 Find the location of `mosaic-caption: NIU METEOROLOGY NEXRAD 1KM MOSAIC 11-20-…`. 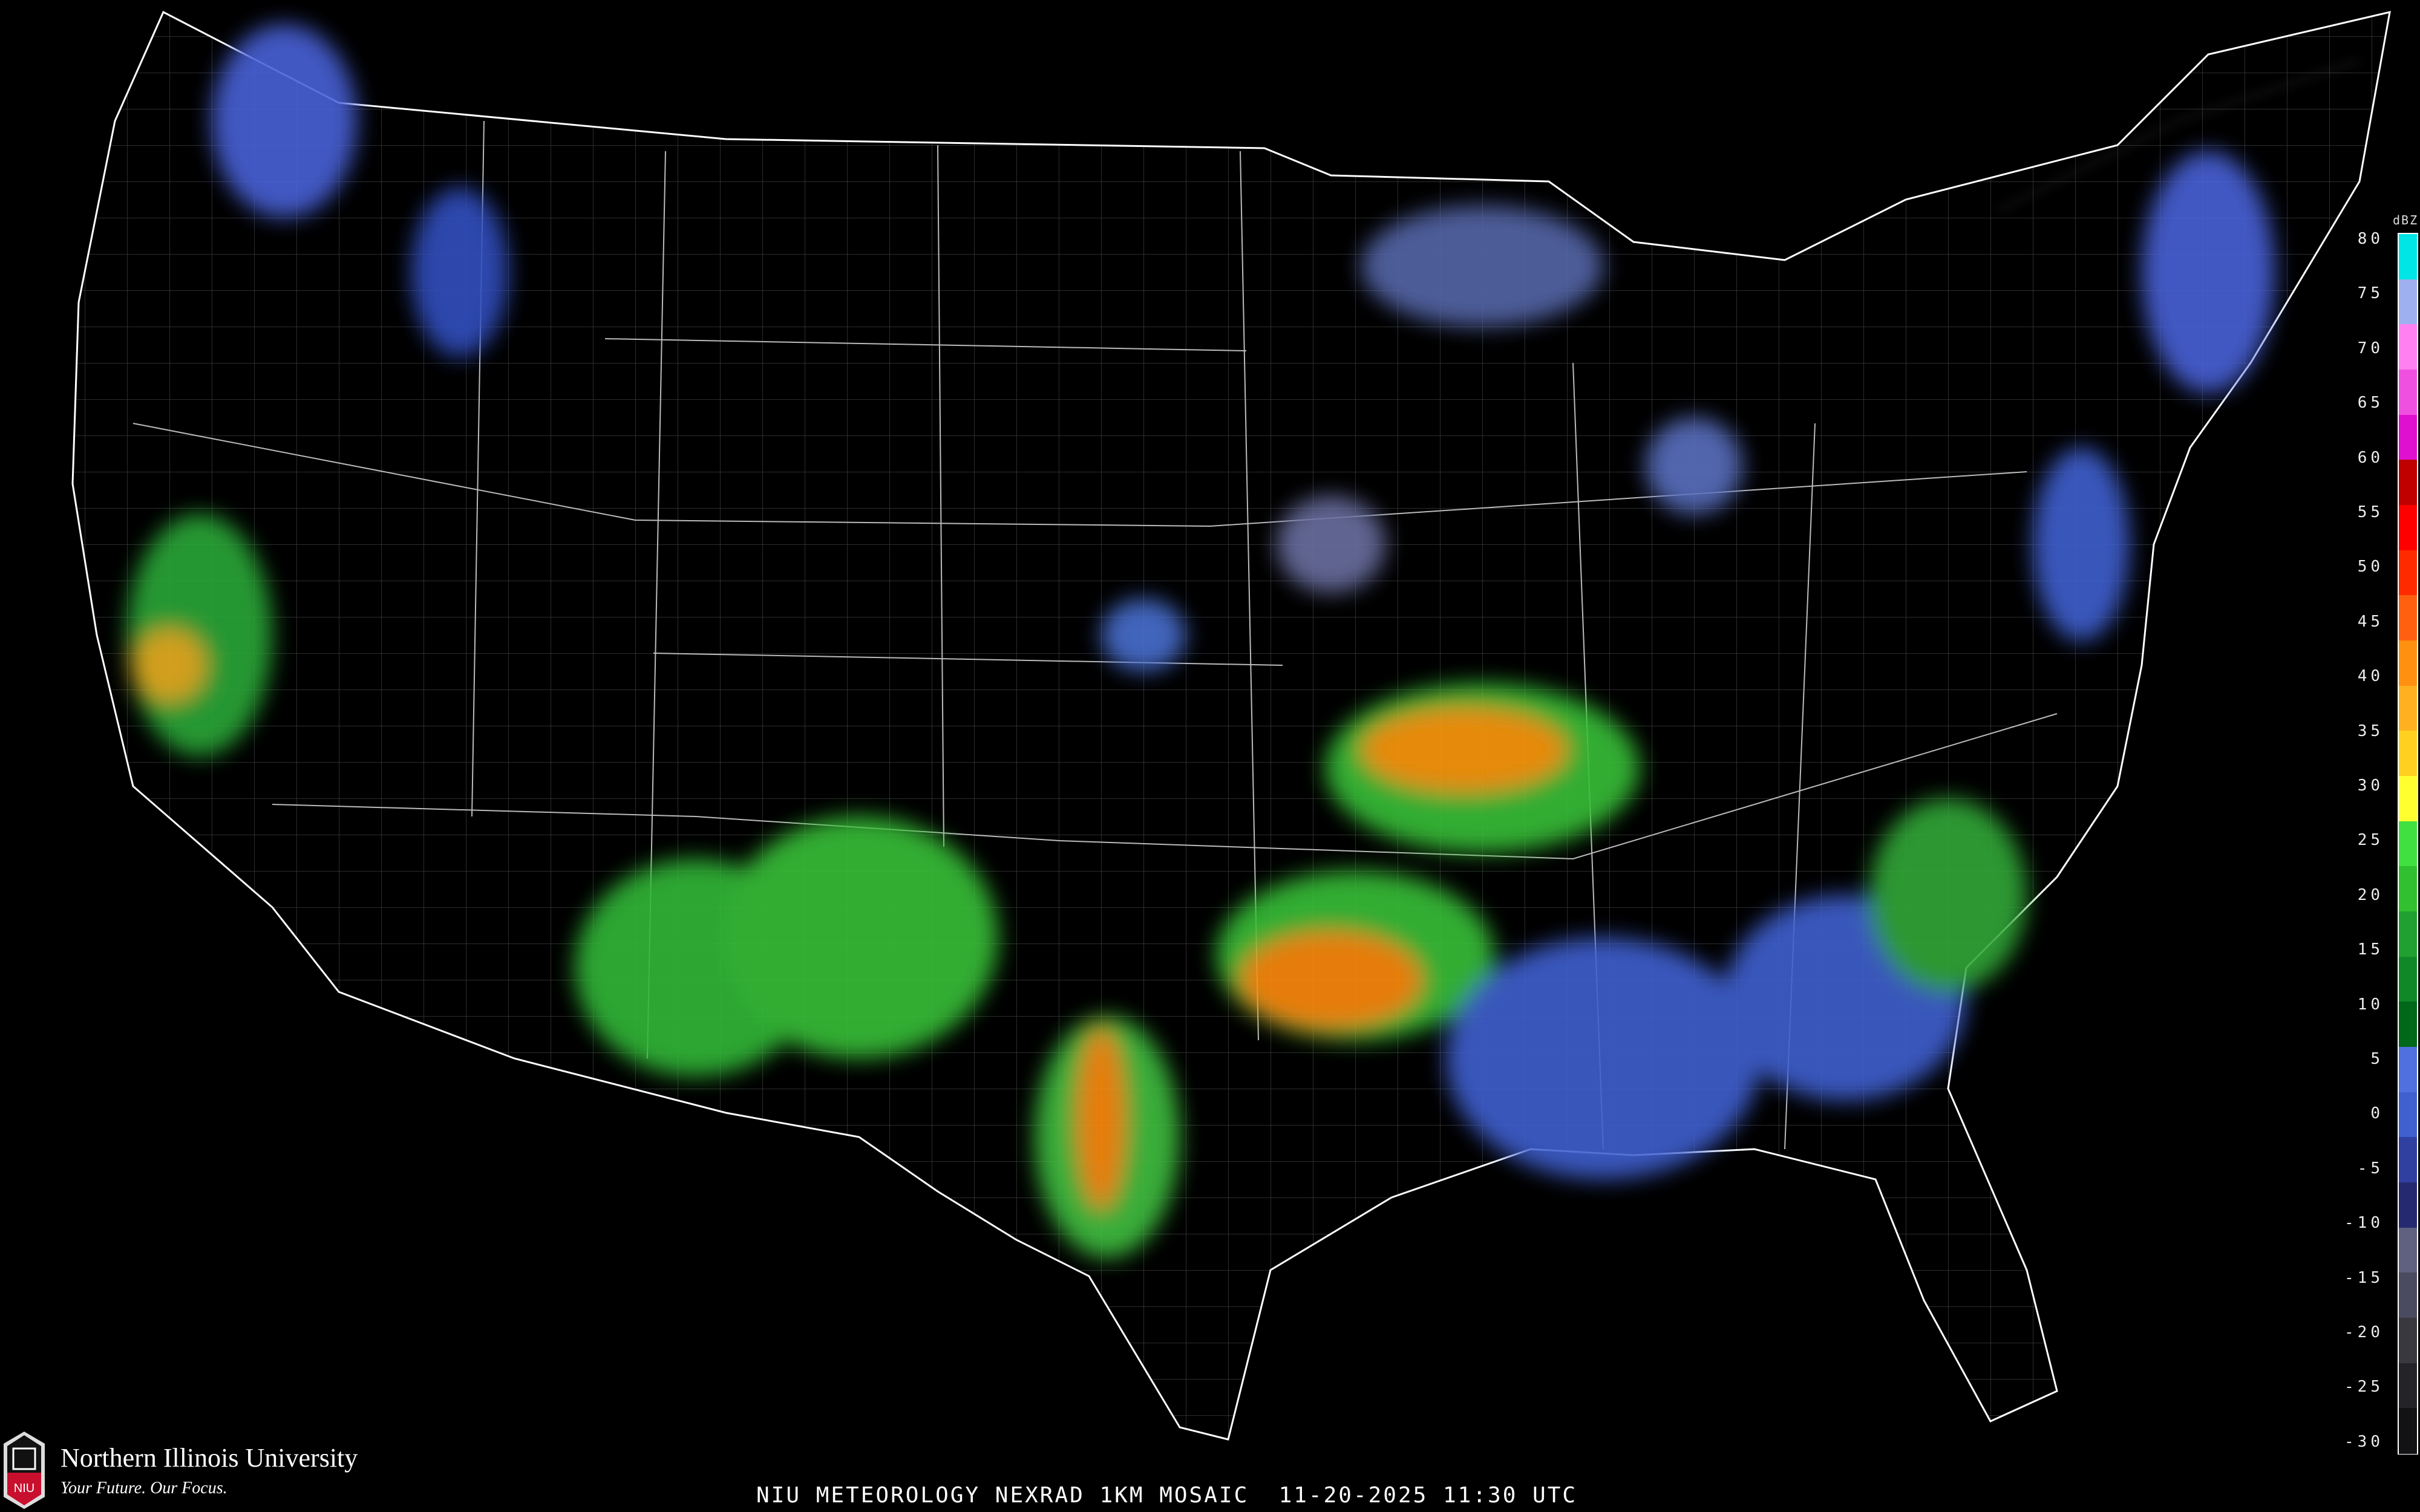

mosaic-caption: NIU METEOROLOGY NEXRAD 1KM MOSAIC 11-20-… is located at coordinates (1167, 1495).